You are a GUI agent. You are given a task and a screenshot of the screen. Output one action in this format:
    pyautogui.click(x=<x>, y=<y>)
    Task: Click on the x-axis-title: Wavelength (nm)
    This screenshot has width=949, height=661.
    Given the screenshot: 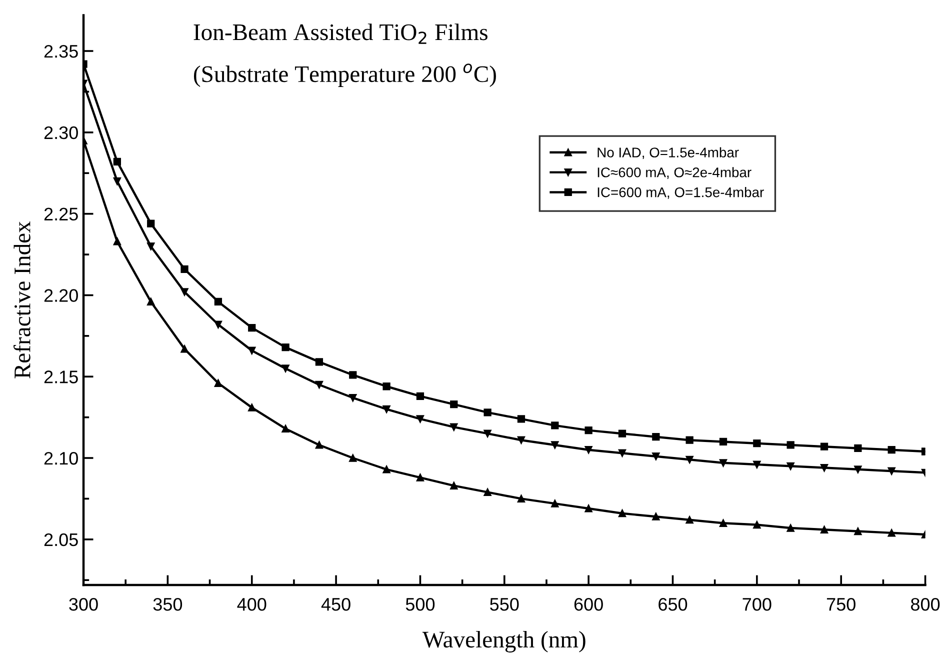 What is the action you would take?
    pyautogui.click(x=504, y=641)
    